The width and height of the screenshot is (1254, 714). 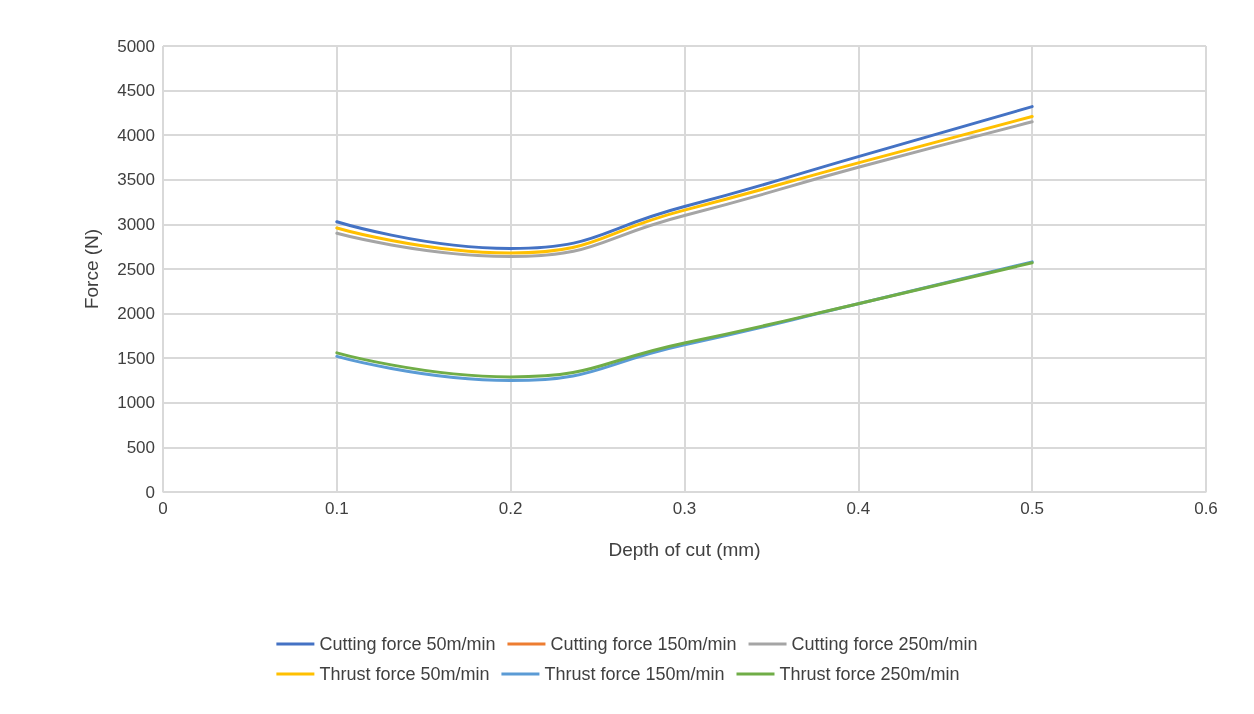 I want to click on y-tick-label: 2000, so click(x=136, y=314).